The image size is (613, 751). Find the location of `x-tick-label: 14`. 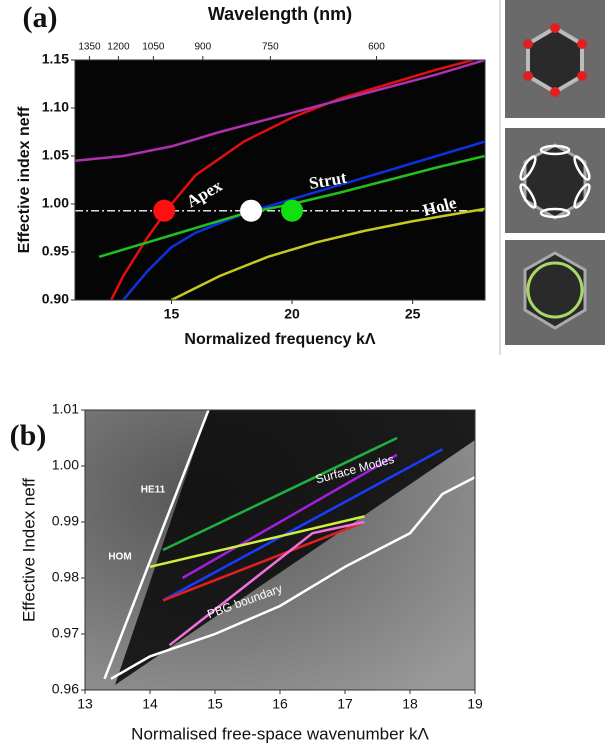

x-tick-label: 14 is located at coordinates (150, 704).